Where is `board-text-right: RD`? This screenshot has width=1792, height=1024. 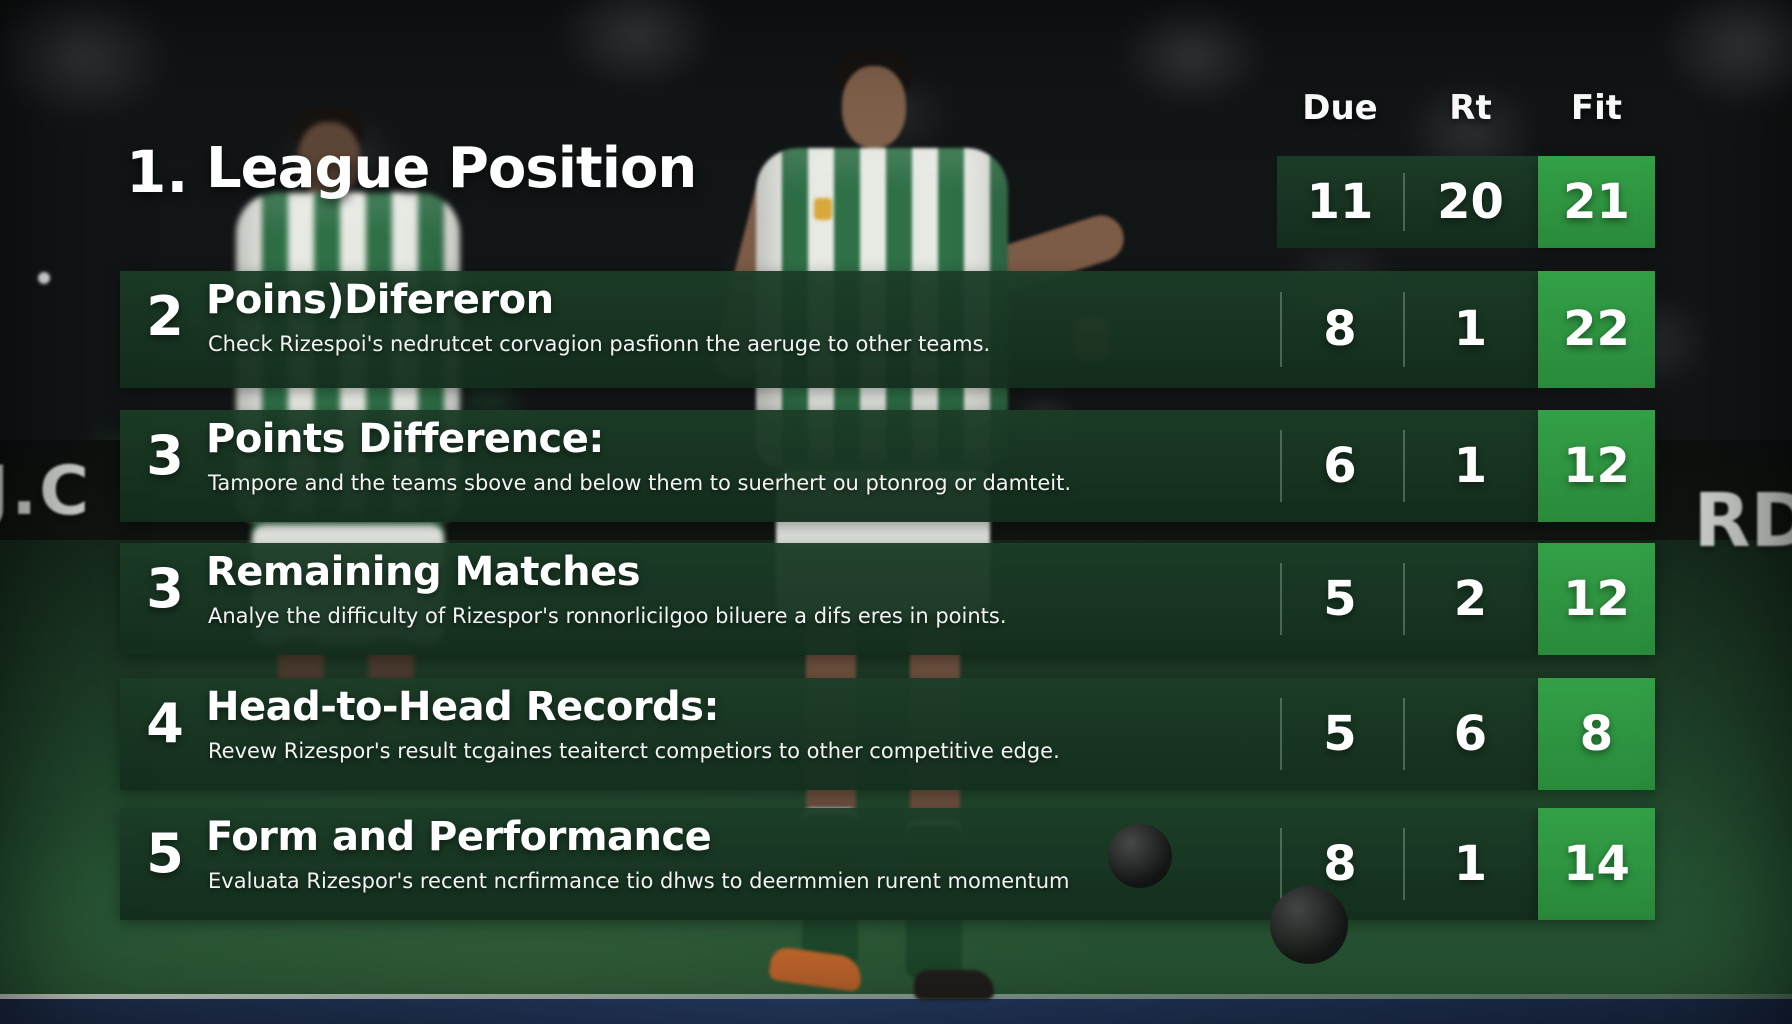 board-text-right: RD is located at coordinates (1742, 521).